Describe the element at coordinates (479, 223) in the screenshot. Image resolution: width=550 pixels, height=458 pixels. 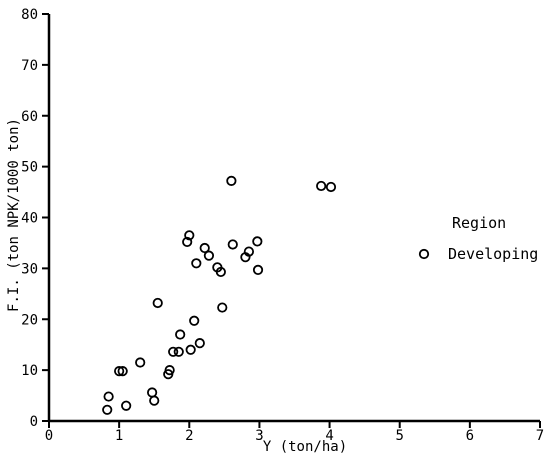
I see `legend-title: Region` at that location.